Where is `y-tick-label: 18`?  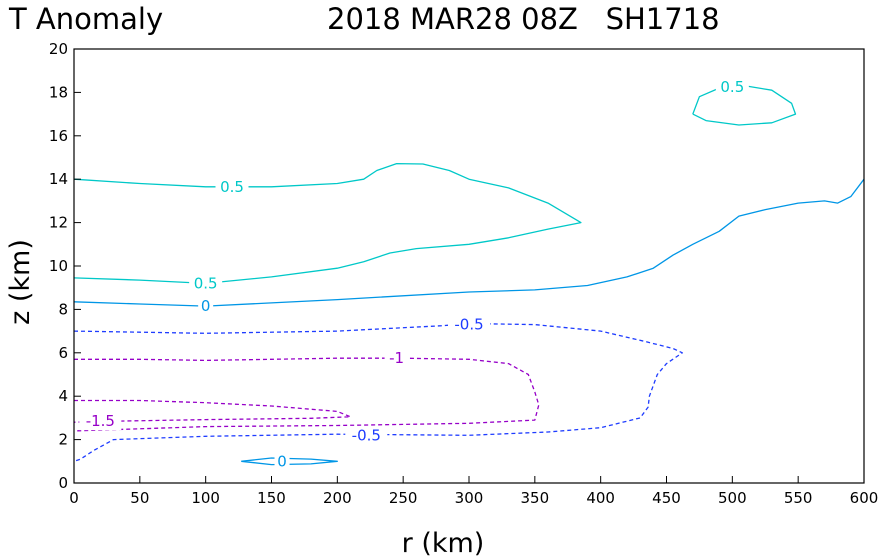
y-tick-label: 18 is located at coordinates (58, 92).